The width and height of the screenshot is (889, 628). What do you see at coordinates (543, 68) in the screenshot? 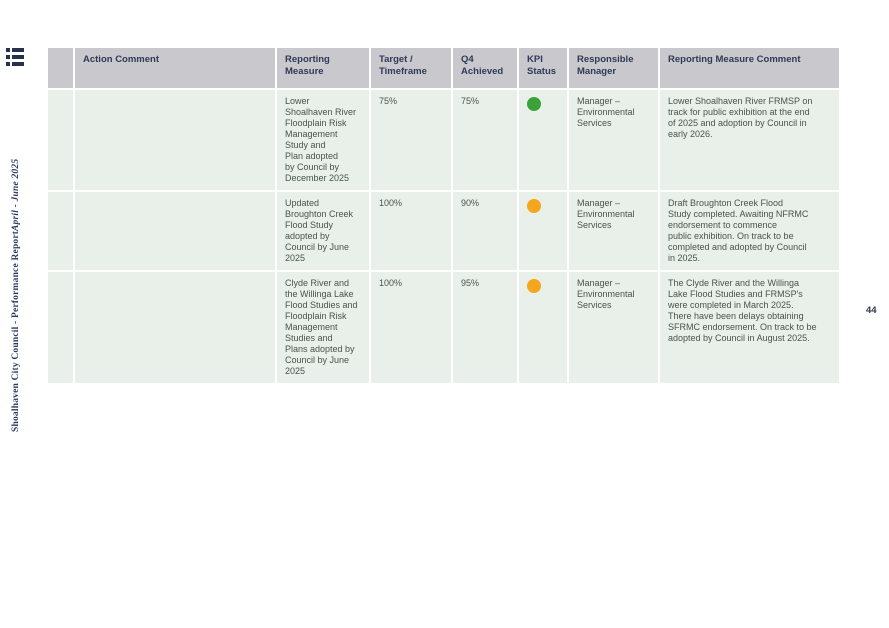
I see `header-kpi-status: KPI Status` at bounding box center [543, 68].